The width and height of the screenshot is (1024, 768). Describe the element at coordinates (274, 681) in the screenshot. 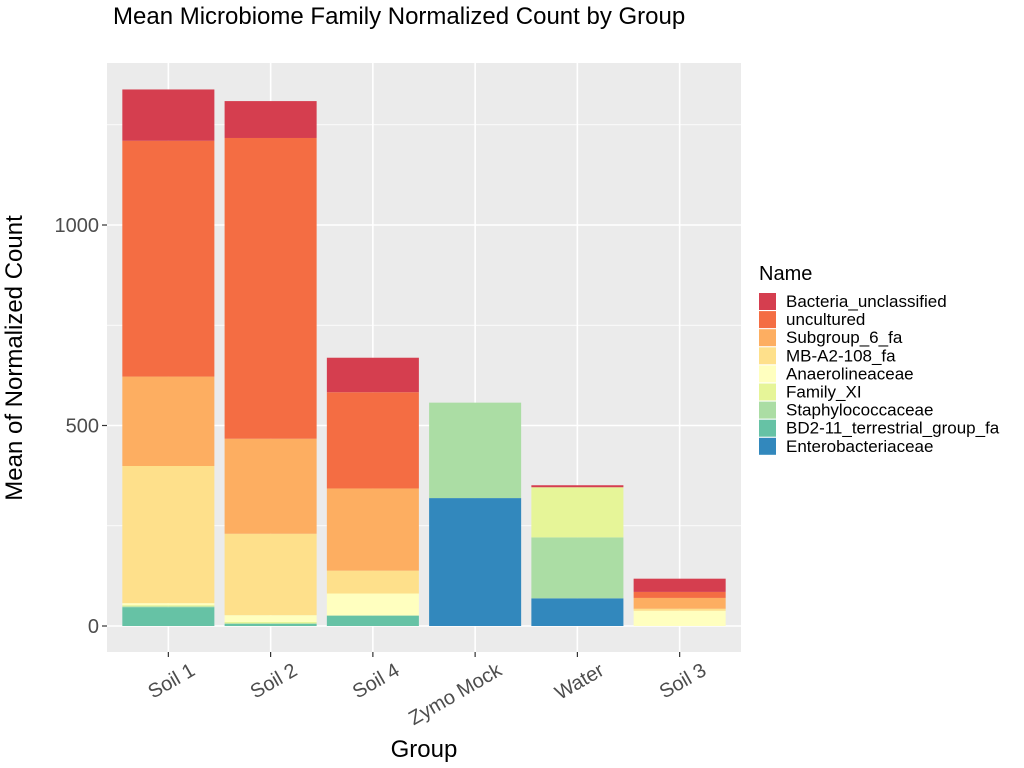

I see `x-tick-label: Soil 2` at that location.